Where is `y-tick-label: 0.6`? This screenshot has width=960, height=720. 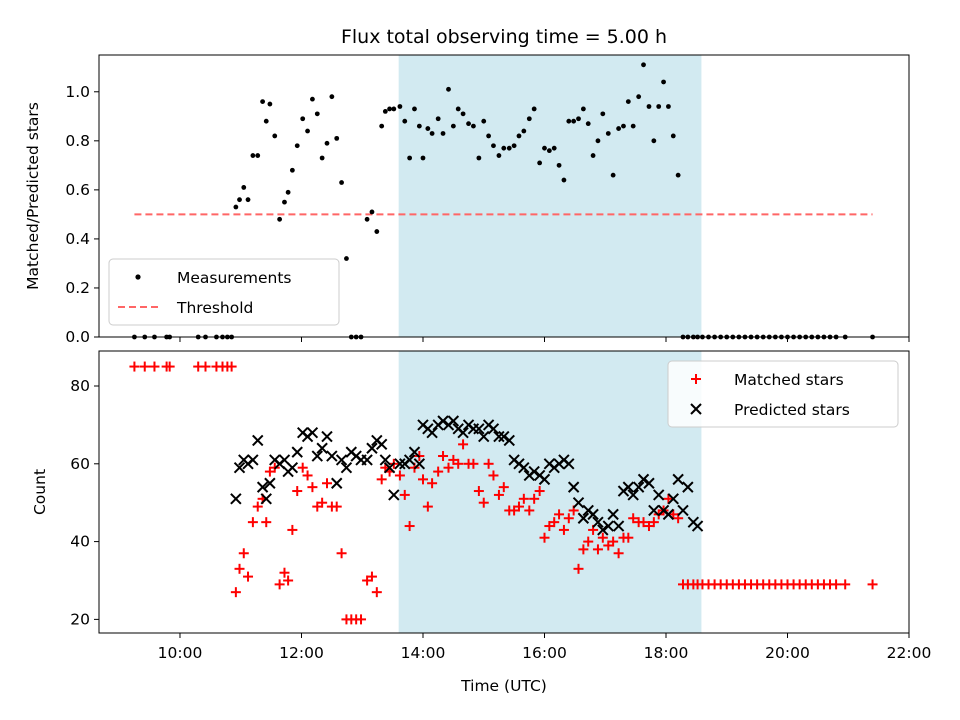 y-tick-label: 0.6 is located at coordinates (77, 190).